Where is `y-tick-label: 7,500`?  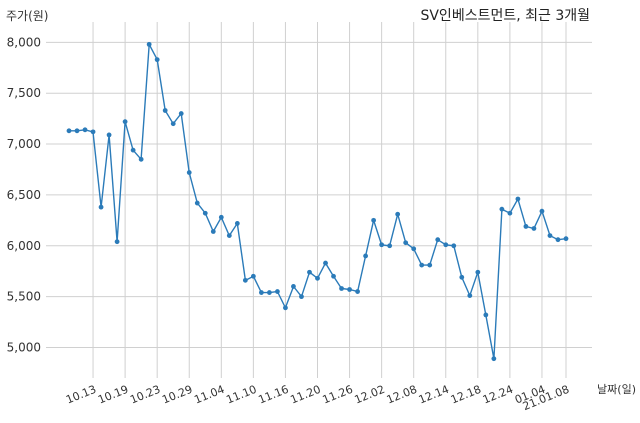
y-tick-label: 7,500 is located at coordinates (24, 93).